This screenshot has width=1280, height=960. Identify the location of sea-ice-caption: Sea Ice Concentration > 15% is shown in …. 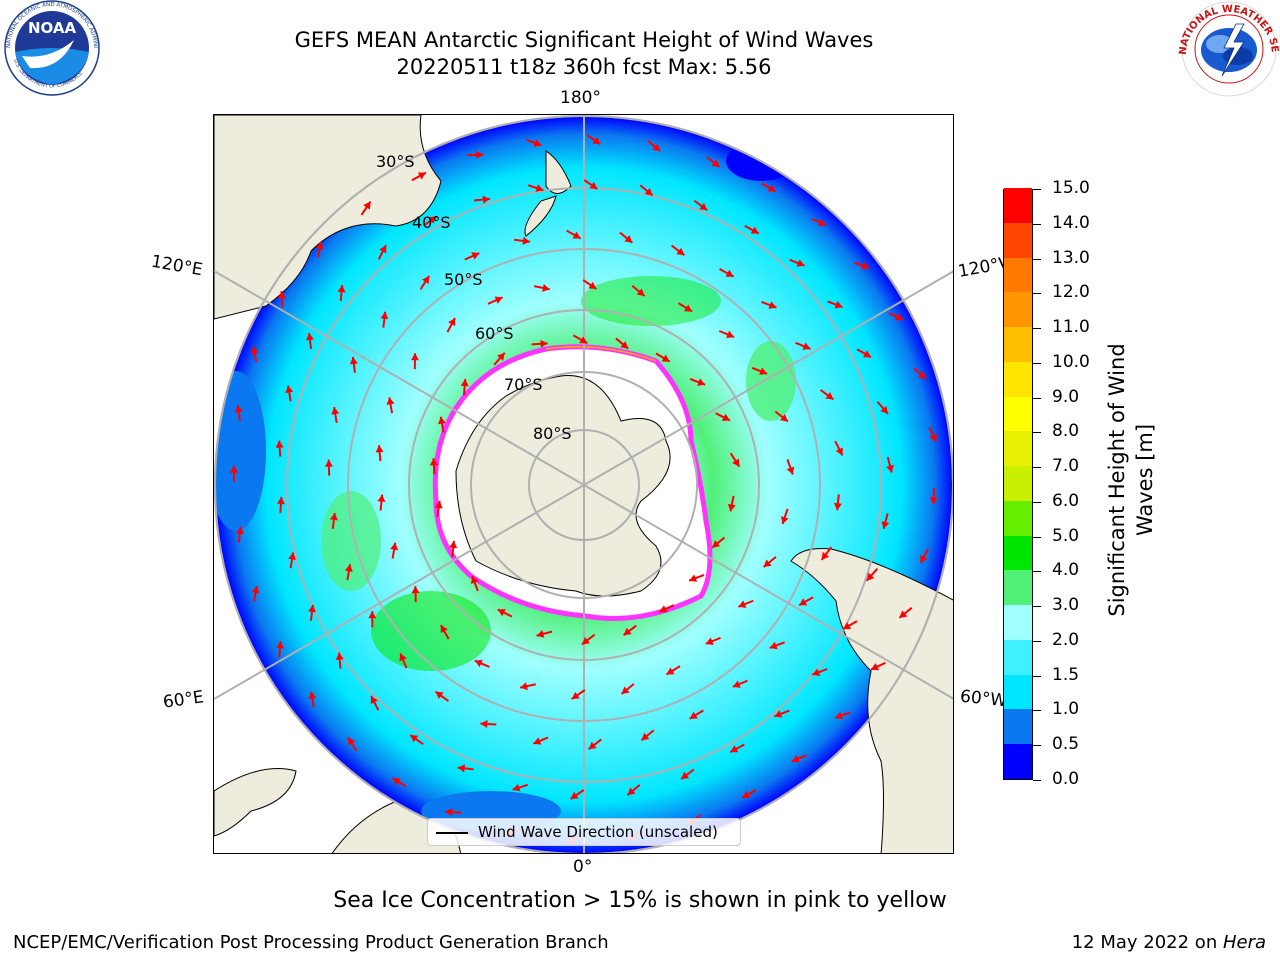
(640, 900).